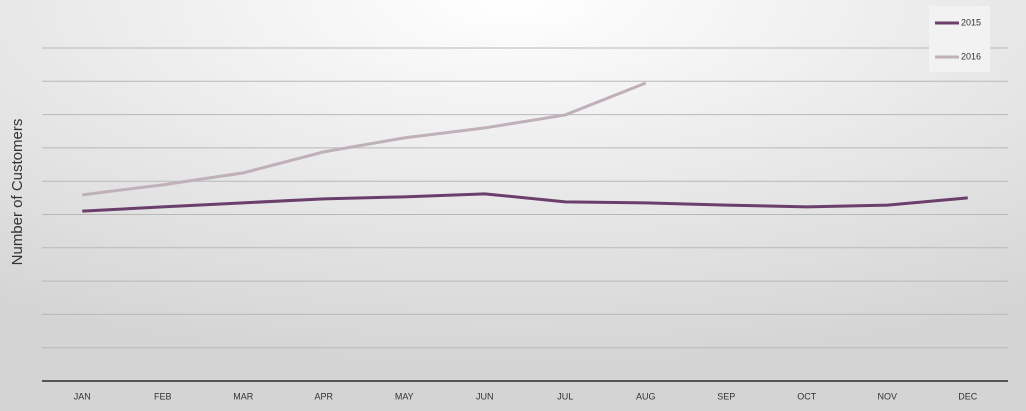 The image size is (1026, 411). Describe the element at coordinates (404, 396) in the screenshot. I see `x-tick-label: MAY` at that location.